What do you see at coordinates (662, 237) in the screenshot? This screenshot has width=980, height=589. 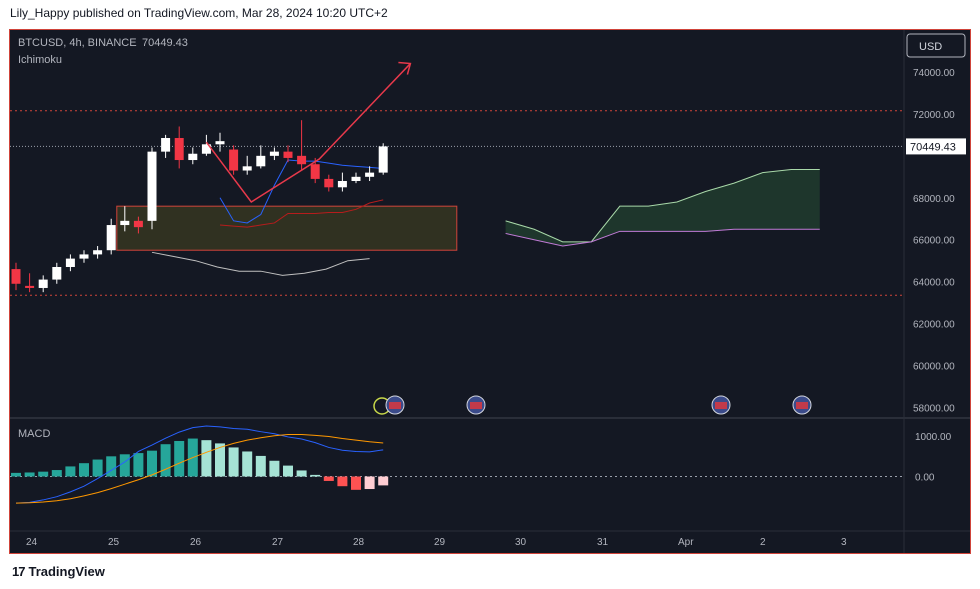 I see `senkou-span-b-line` at bounding box center [662, 237].